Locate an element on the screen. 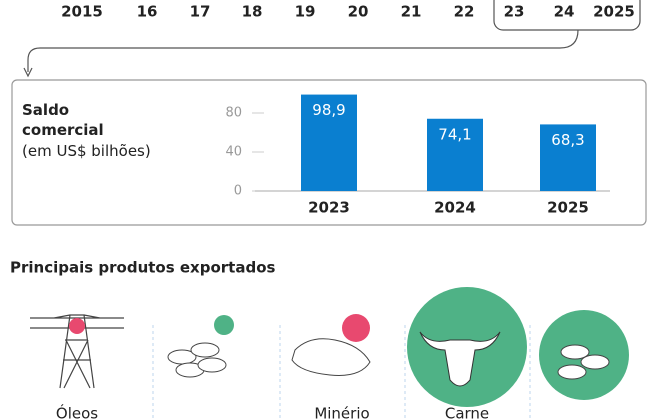 The height and width of the screenshot is (420, 658). chart-subtitle: (em US$ bilhões) is located at coordinates (86, 151).